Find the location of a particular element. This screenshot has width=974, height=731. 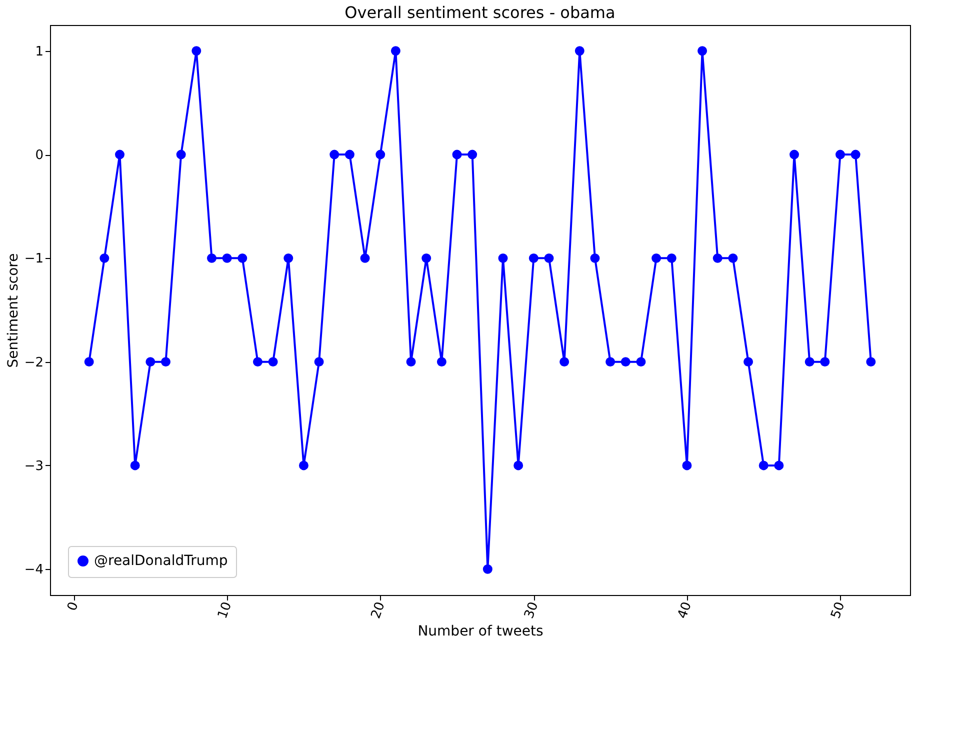

chart-title: Overall sentiment scores - obama is located at coordinates (480, 12).